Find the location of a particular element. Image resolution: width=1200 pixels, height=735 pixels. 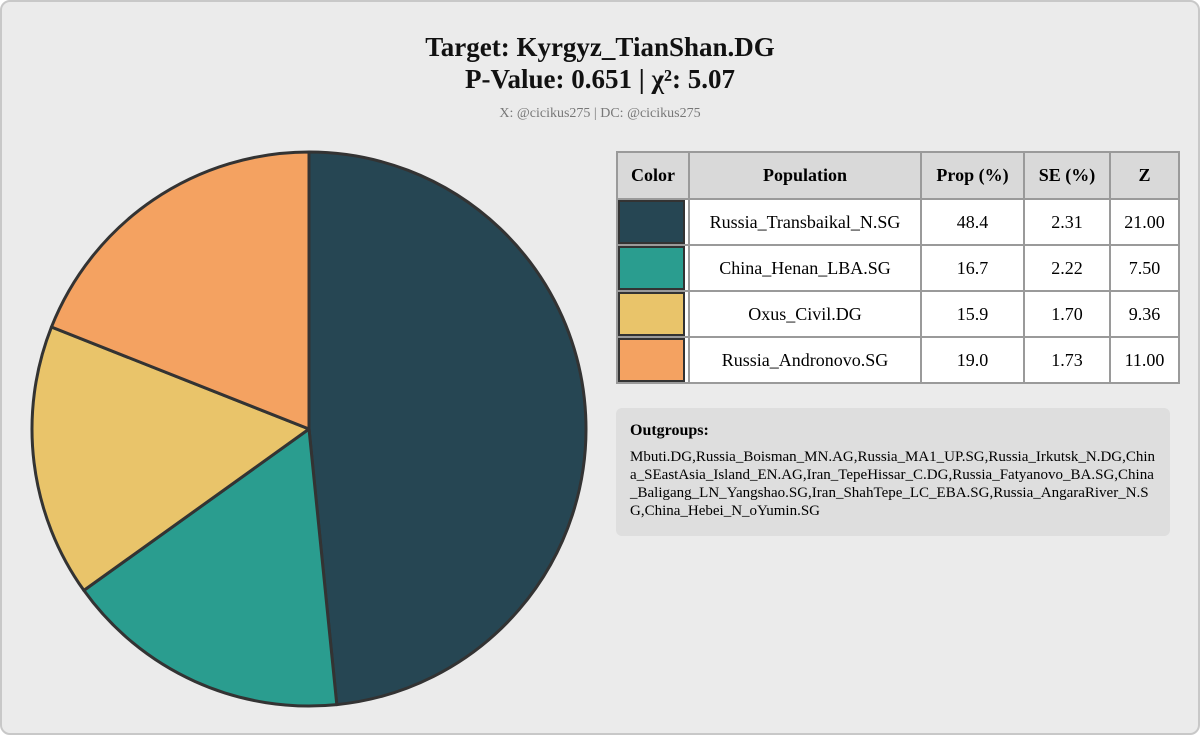

prop-cell: 16.7 is located at coordinates (972, 268).